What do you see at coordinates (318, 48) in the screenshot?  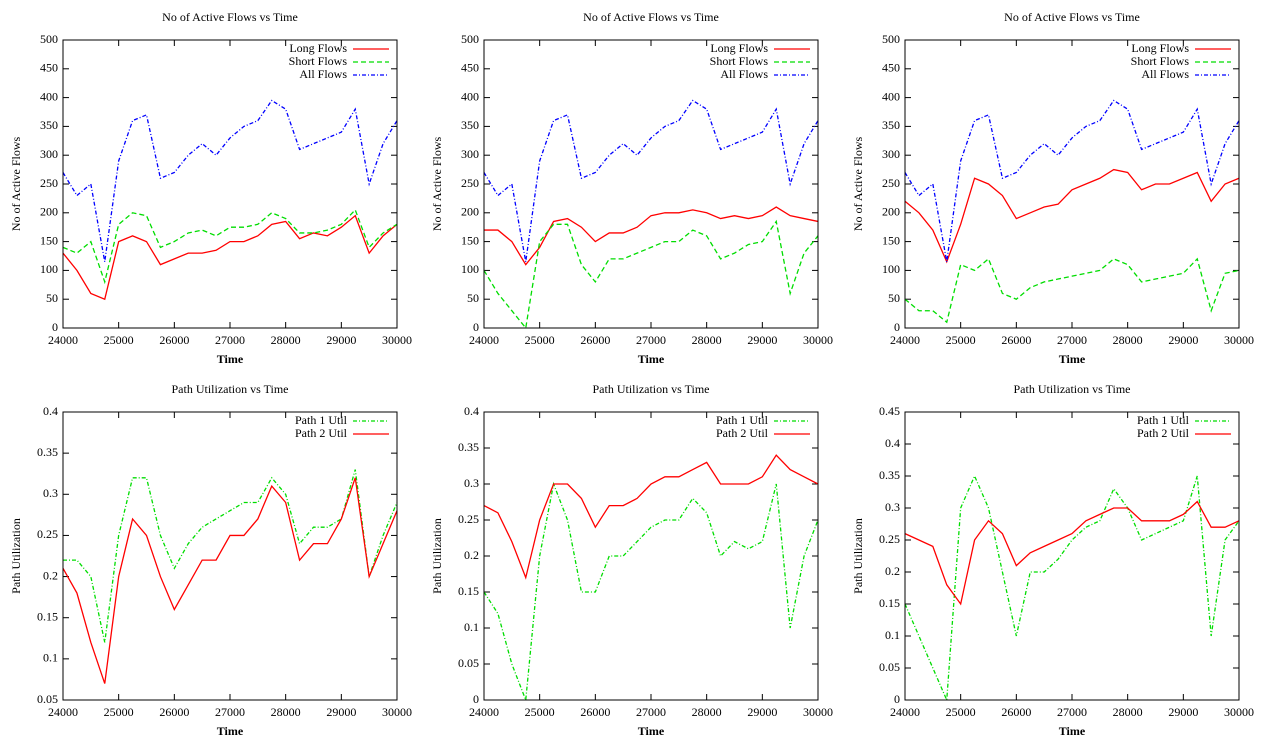 I see `legend-label: Long Flows` at bounding box center [318, 48].